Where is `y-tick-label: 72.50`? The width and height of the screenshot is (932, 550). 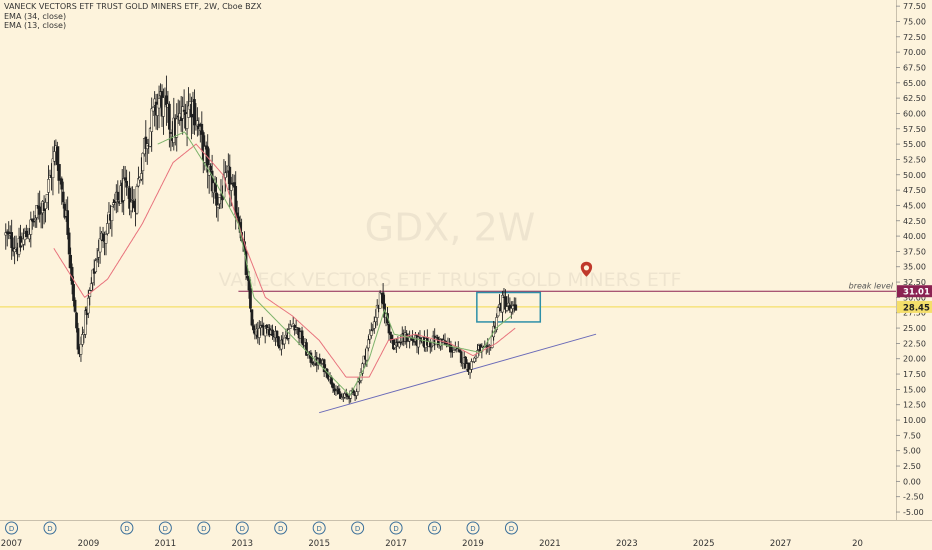 y-tick-label: 72.50 is located at coordinates (914, 37).